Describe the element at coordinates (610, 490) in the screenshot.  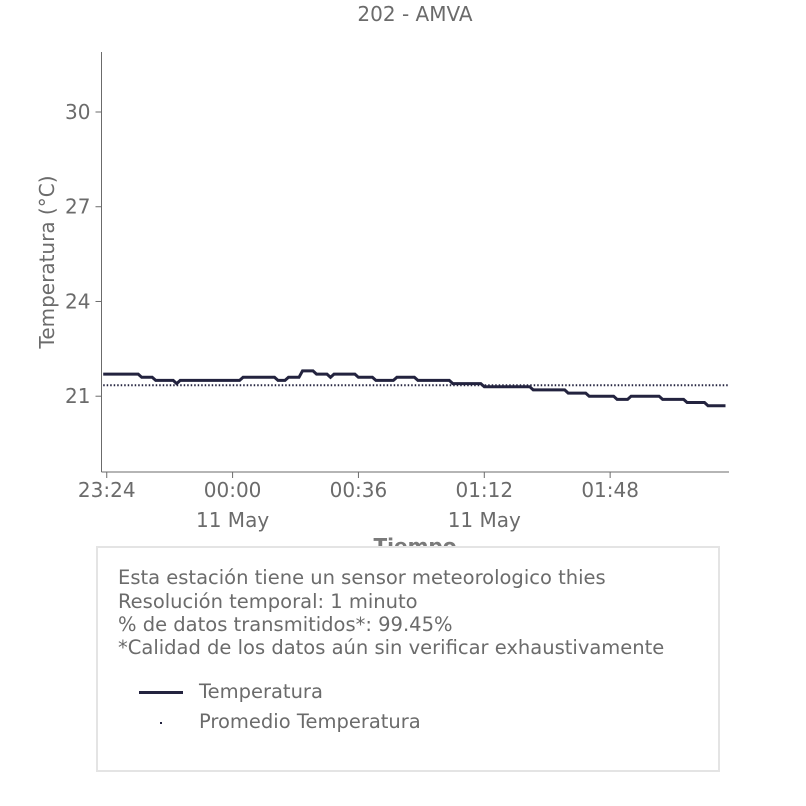
I see `x-tick-label: 01:48` at that location.